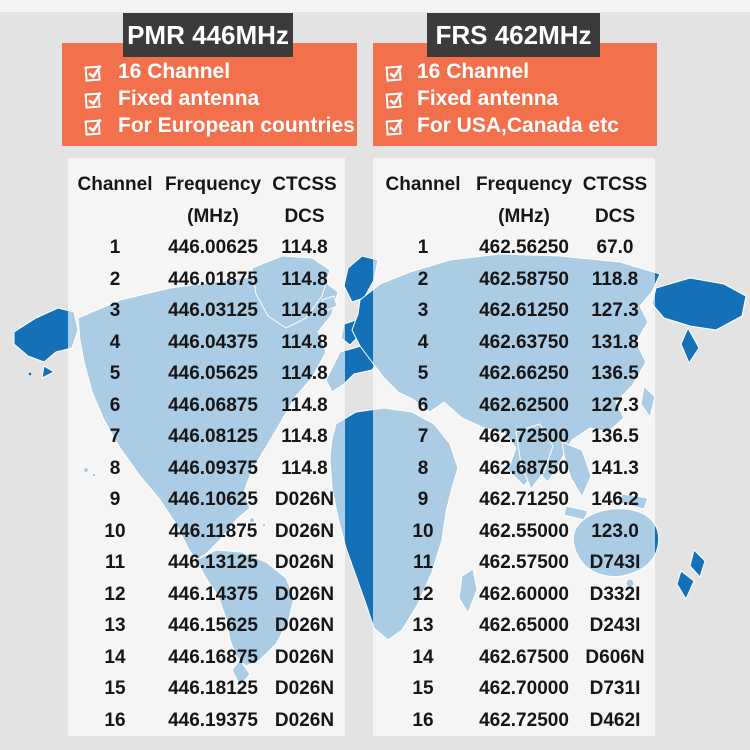 The height and width of the screenshot is (750, 750). I want to click on frequency-cell: 446.06875, so click(213, 405).